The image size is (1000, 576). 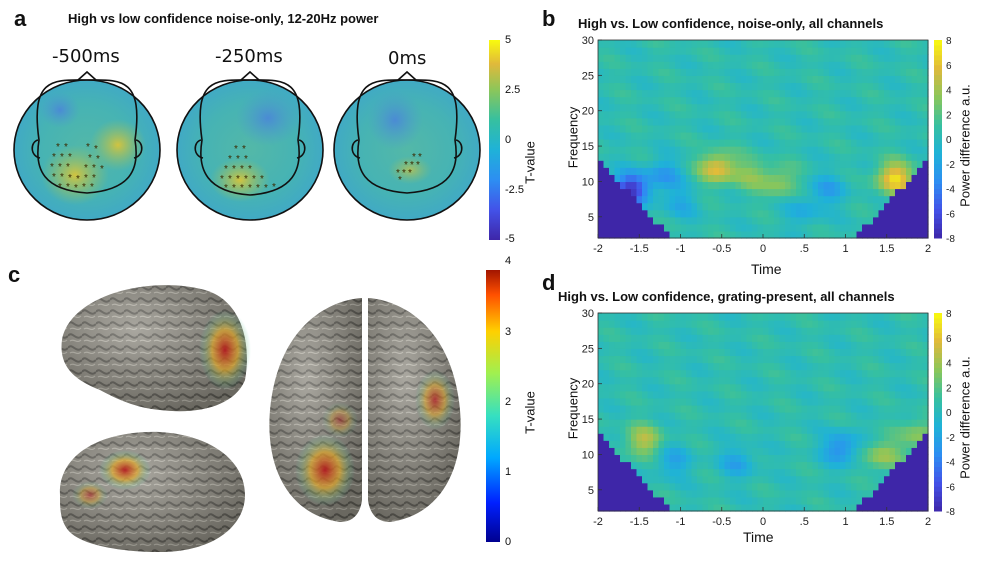 What do you see at coordinates (721, 249) in the screenshot?
I see `x-tick-label: -0.5` at bounding box center [721, 249].